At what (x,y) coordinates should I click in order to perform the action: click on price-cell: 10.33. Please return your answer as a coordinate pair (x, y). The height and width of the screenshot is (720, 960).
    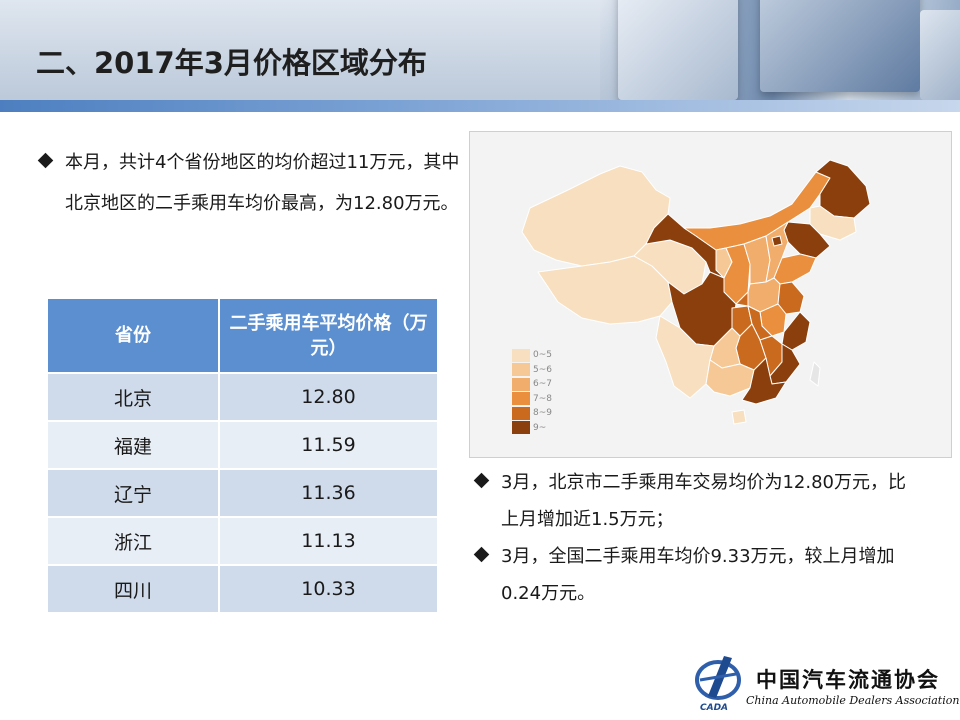
    Looking at the image, I should click on (328, 588).